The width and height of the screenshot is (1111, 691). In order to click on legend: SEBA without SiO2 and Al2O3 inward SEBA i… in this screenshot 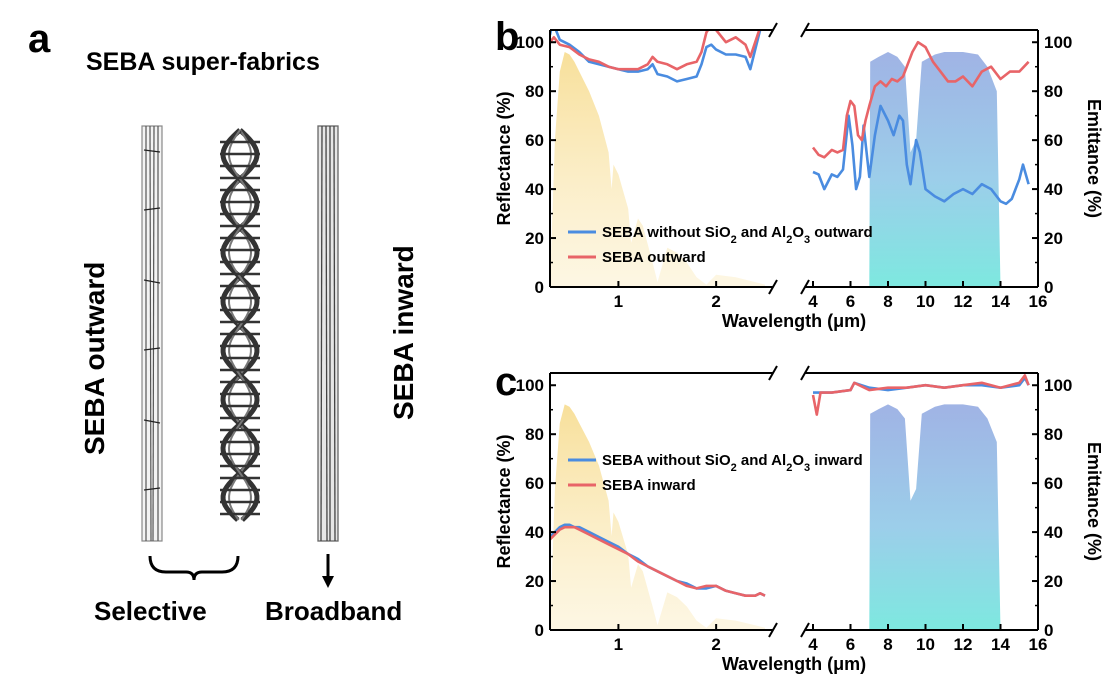, I will do `click(715, 473)`.